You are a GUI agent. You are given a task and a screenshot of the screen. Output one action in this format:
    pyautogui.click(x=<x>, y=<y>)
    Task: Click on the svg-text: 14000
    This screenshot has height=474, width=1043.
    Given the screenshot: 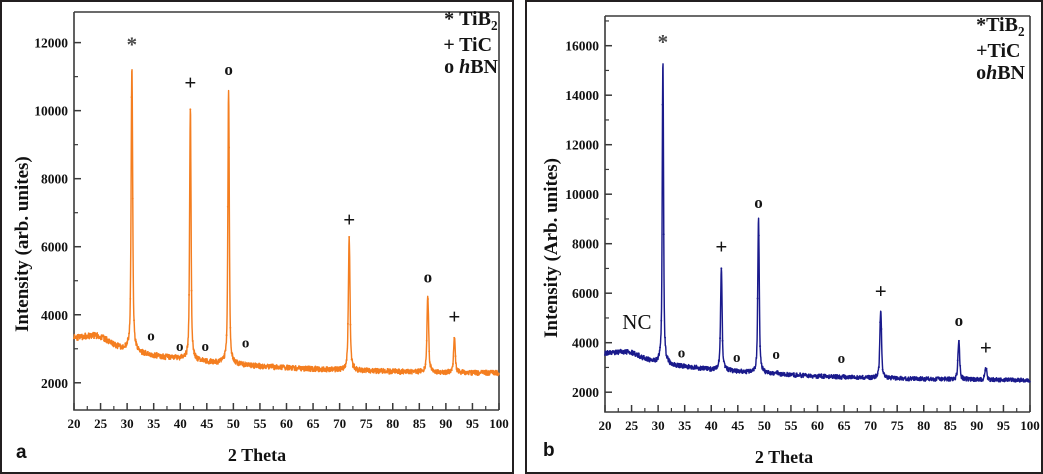 What is the action you would take?
    pyautogui.click(x=582, y=95)
    